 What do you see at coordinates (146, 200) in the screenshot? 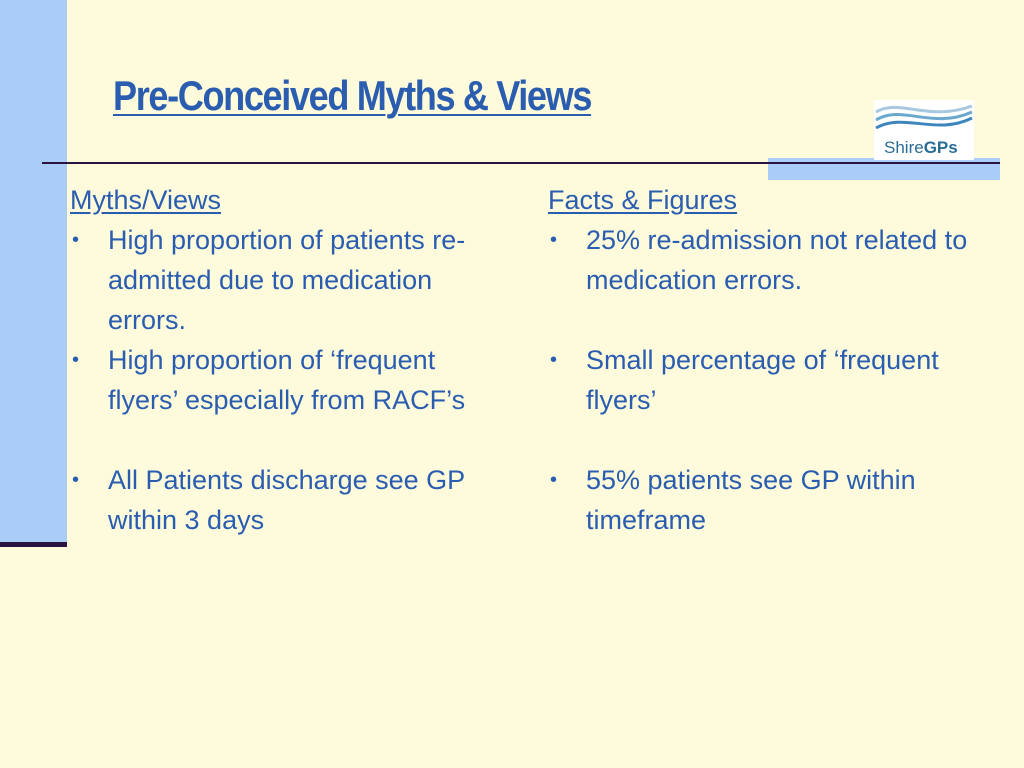
I see `myths-heading: Myths/Views` at bounding box center [146, 200].